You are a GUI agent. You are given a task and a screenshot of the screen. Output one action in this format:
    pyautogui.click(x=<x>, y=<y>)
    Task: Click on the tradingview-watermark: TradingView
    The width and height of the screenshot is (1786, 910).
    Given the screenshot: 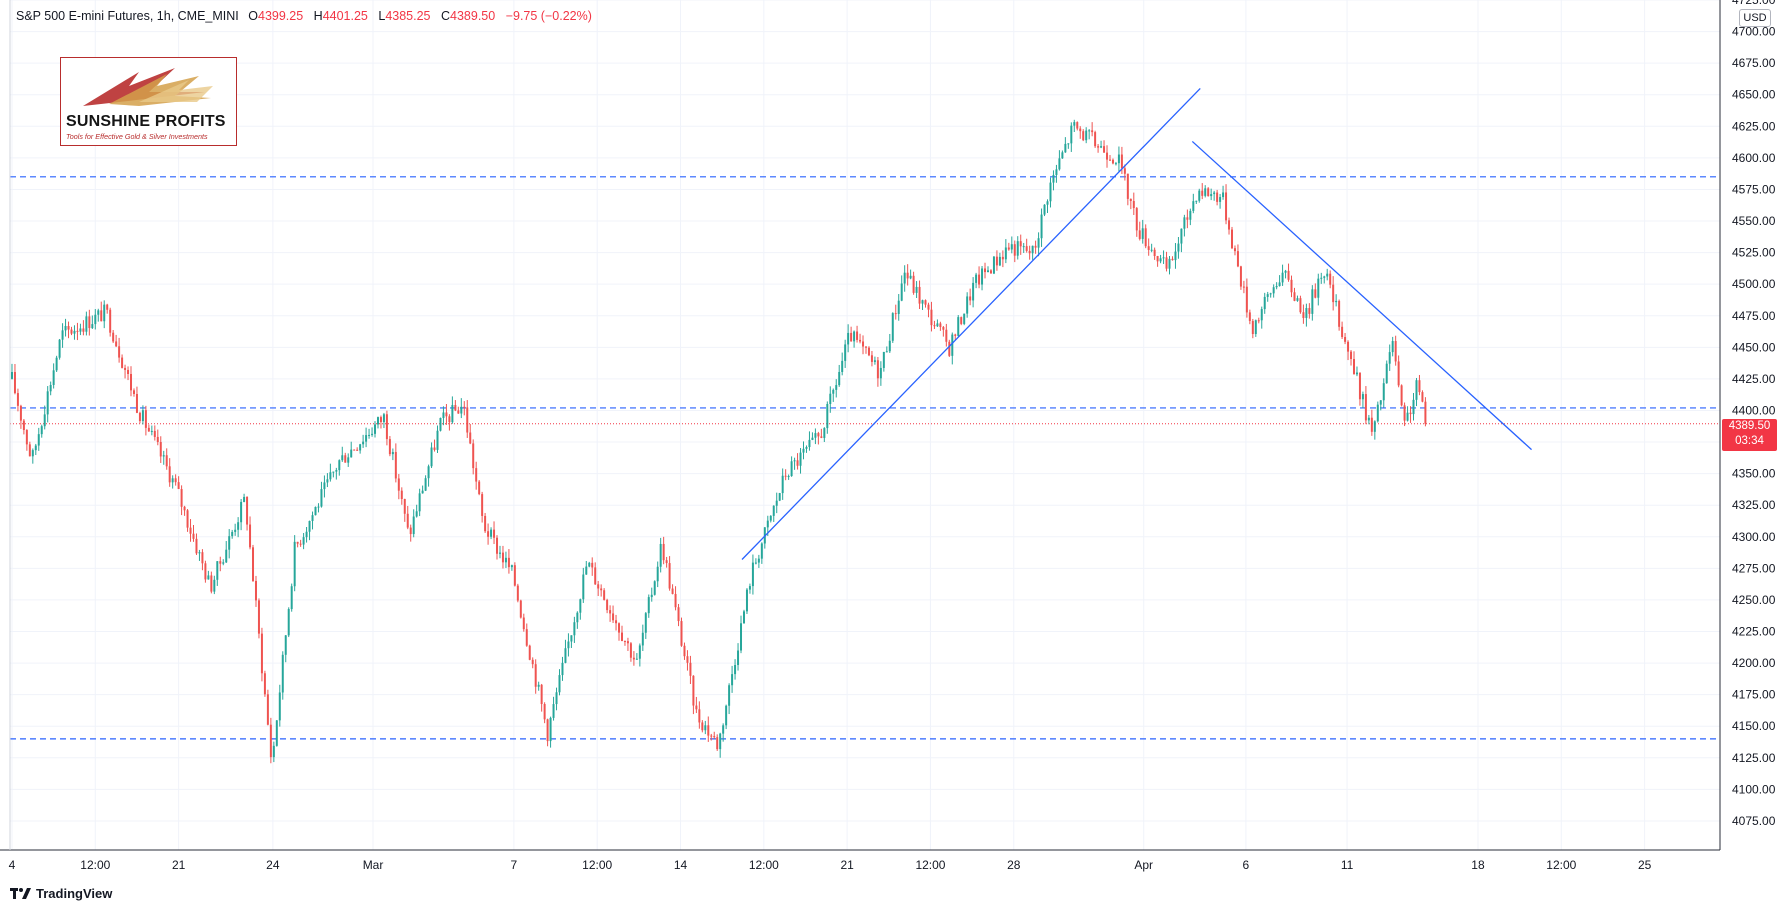 What is the action you would take?
    pyautogui.click(x=61, y=893)
    